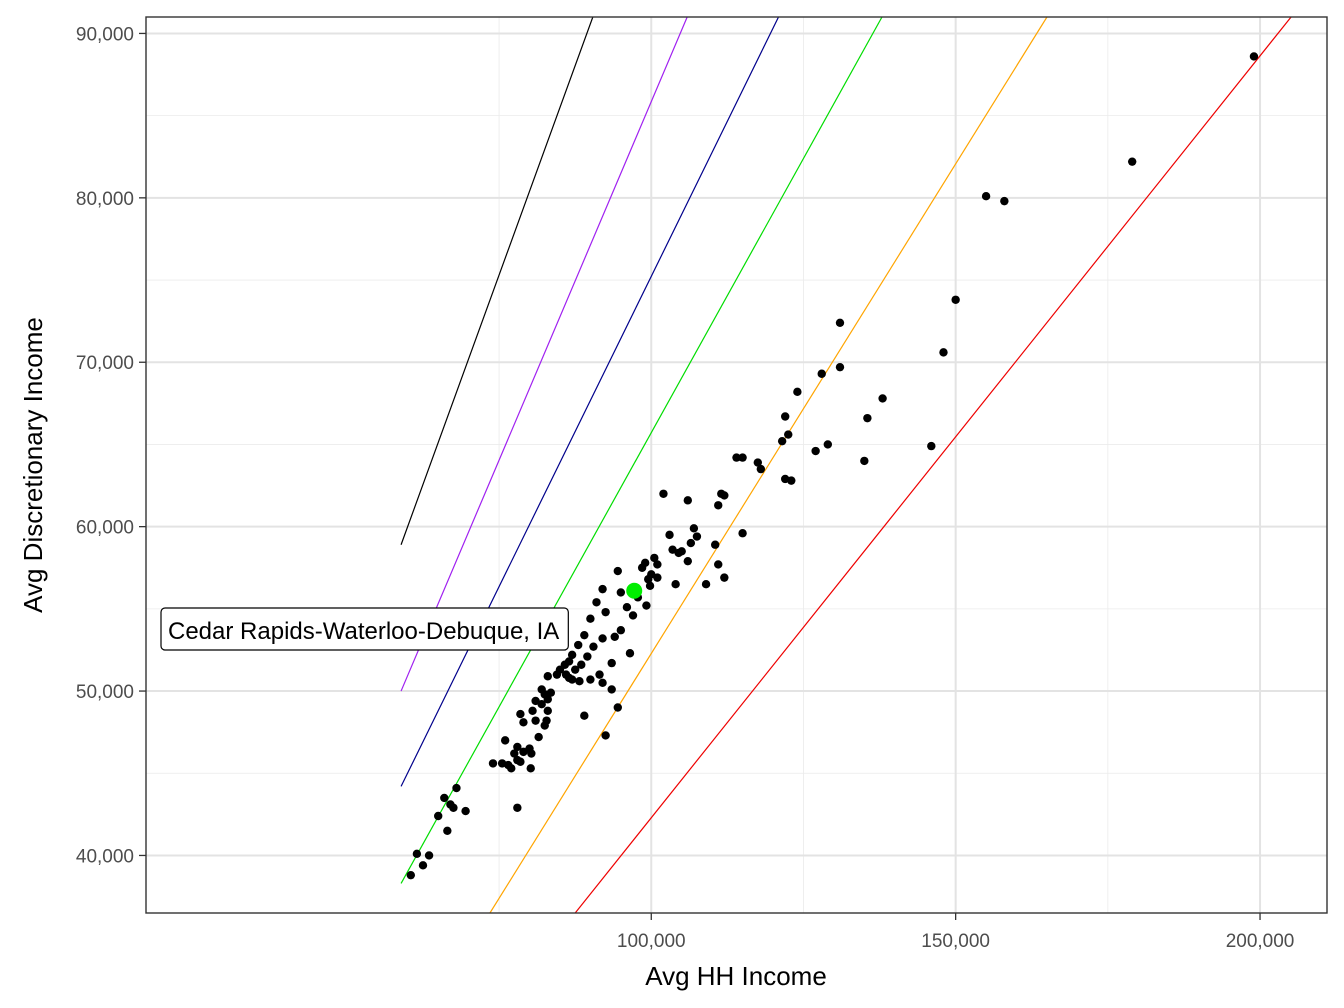  Describe the element at coordinates (363, 631) in the screenshot. I see `annotation-text: Cedar Rapids-Waterloo-Debuque, IA` at that location.